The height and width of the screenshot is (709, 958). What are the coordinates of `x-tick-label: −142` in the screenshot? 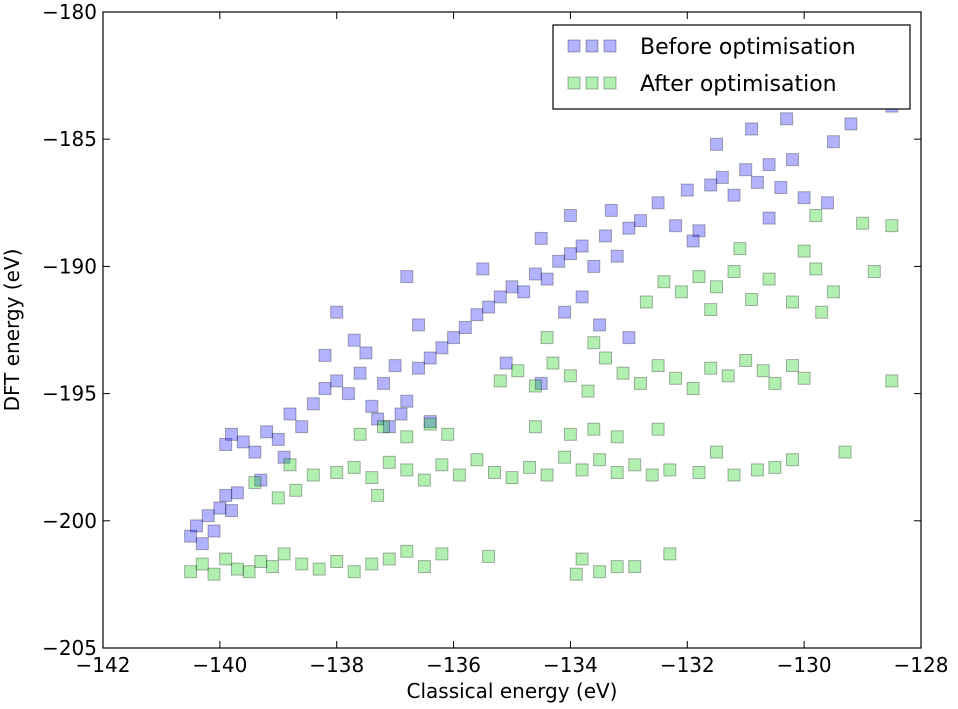 It's located at (103, 665).